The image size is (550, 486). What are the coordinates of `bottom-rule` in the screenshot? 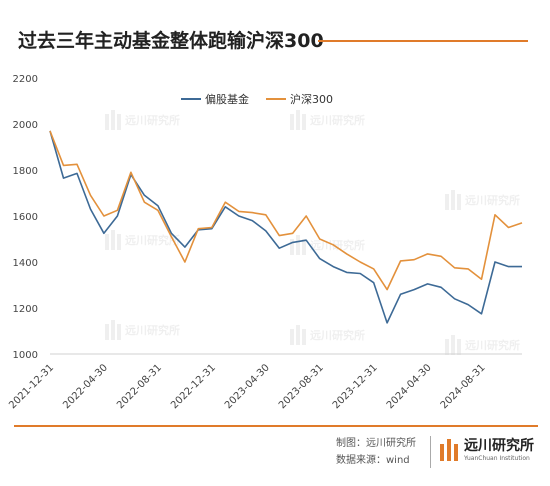 It's located at (276, 426).